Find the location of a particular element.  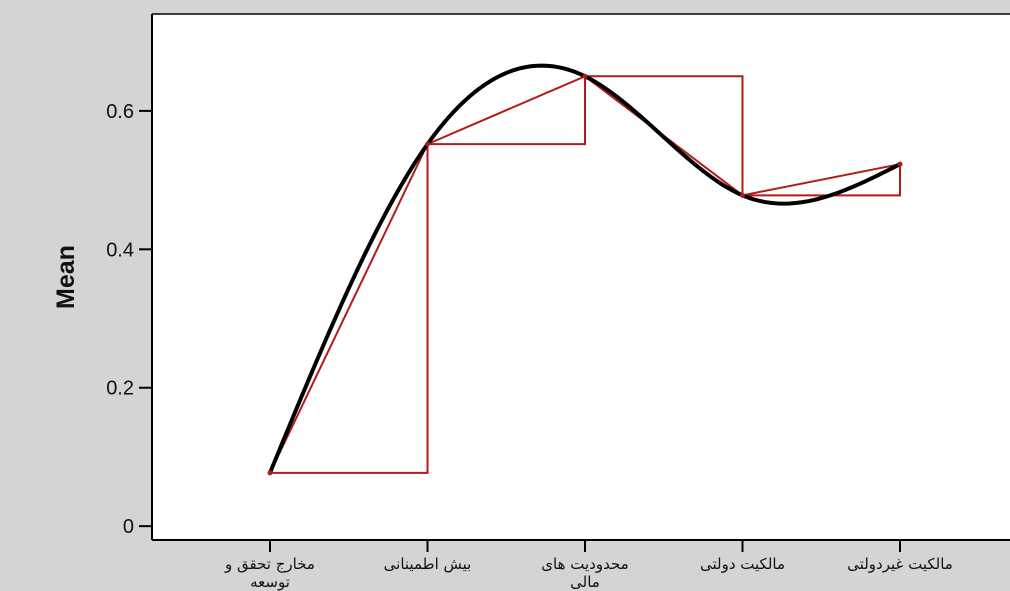

x-category-label-line: مالی is located at coordinates (585, 582).